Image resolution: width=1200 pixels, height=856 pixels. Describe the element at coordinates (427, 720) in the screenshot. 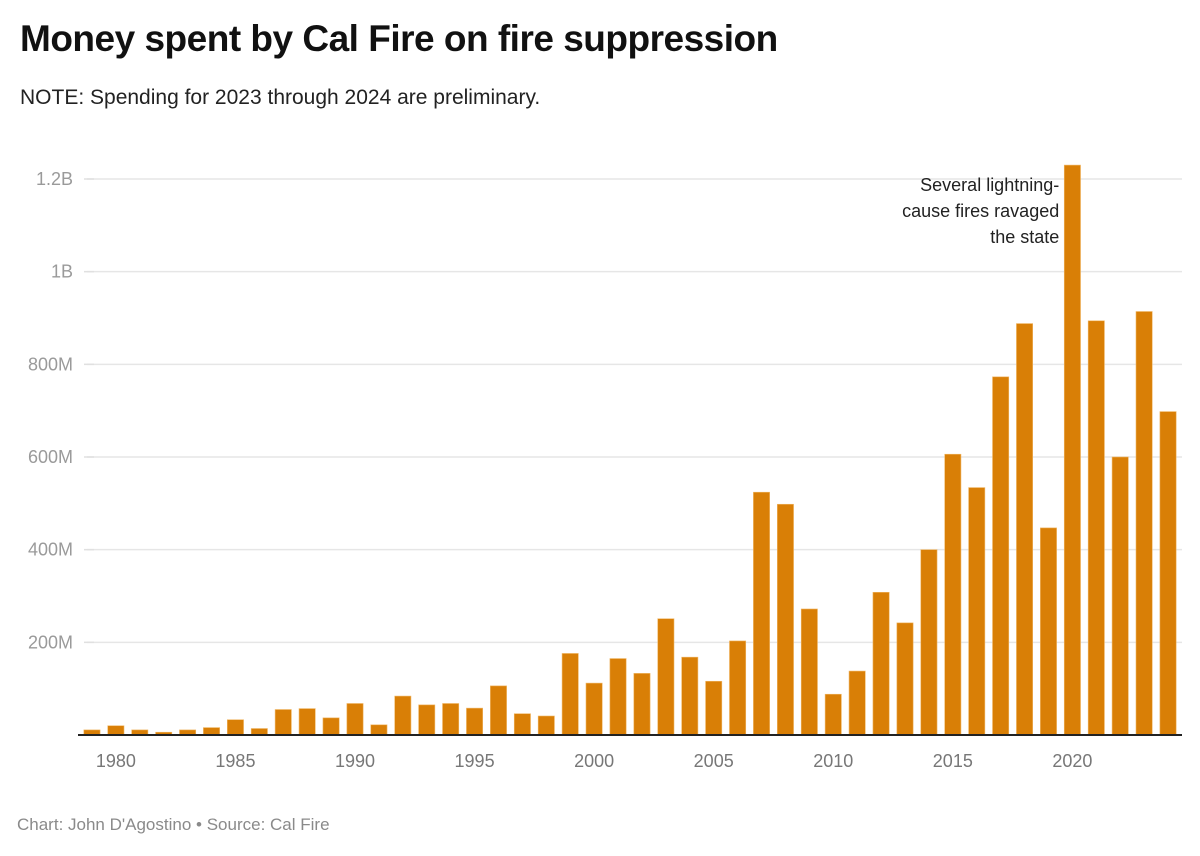

I see `bar-1993` at that location.